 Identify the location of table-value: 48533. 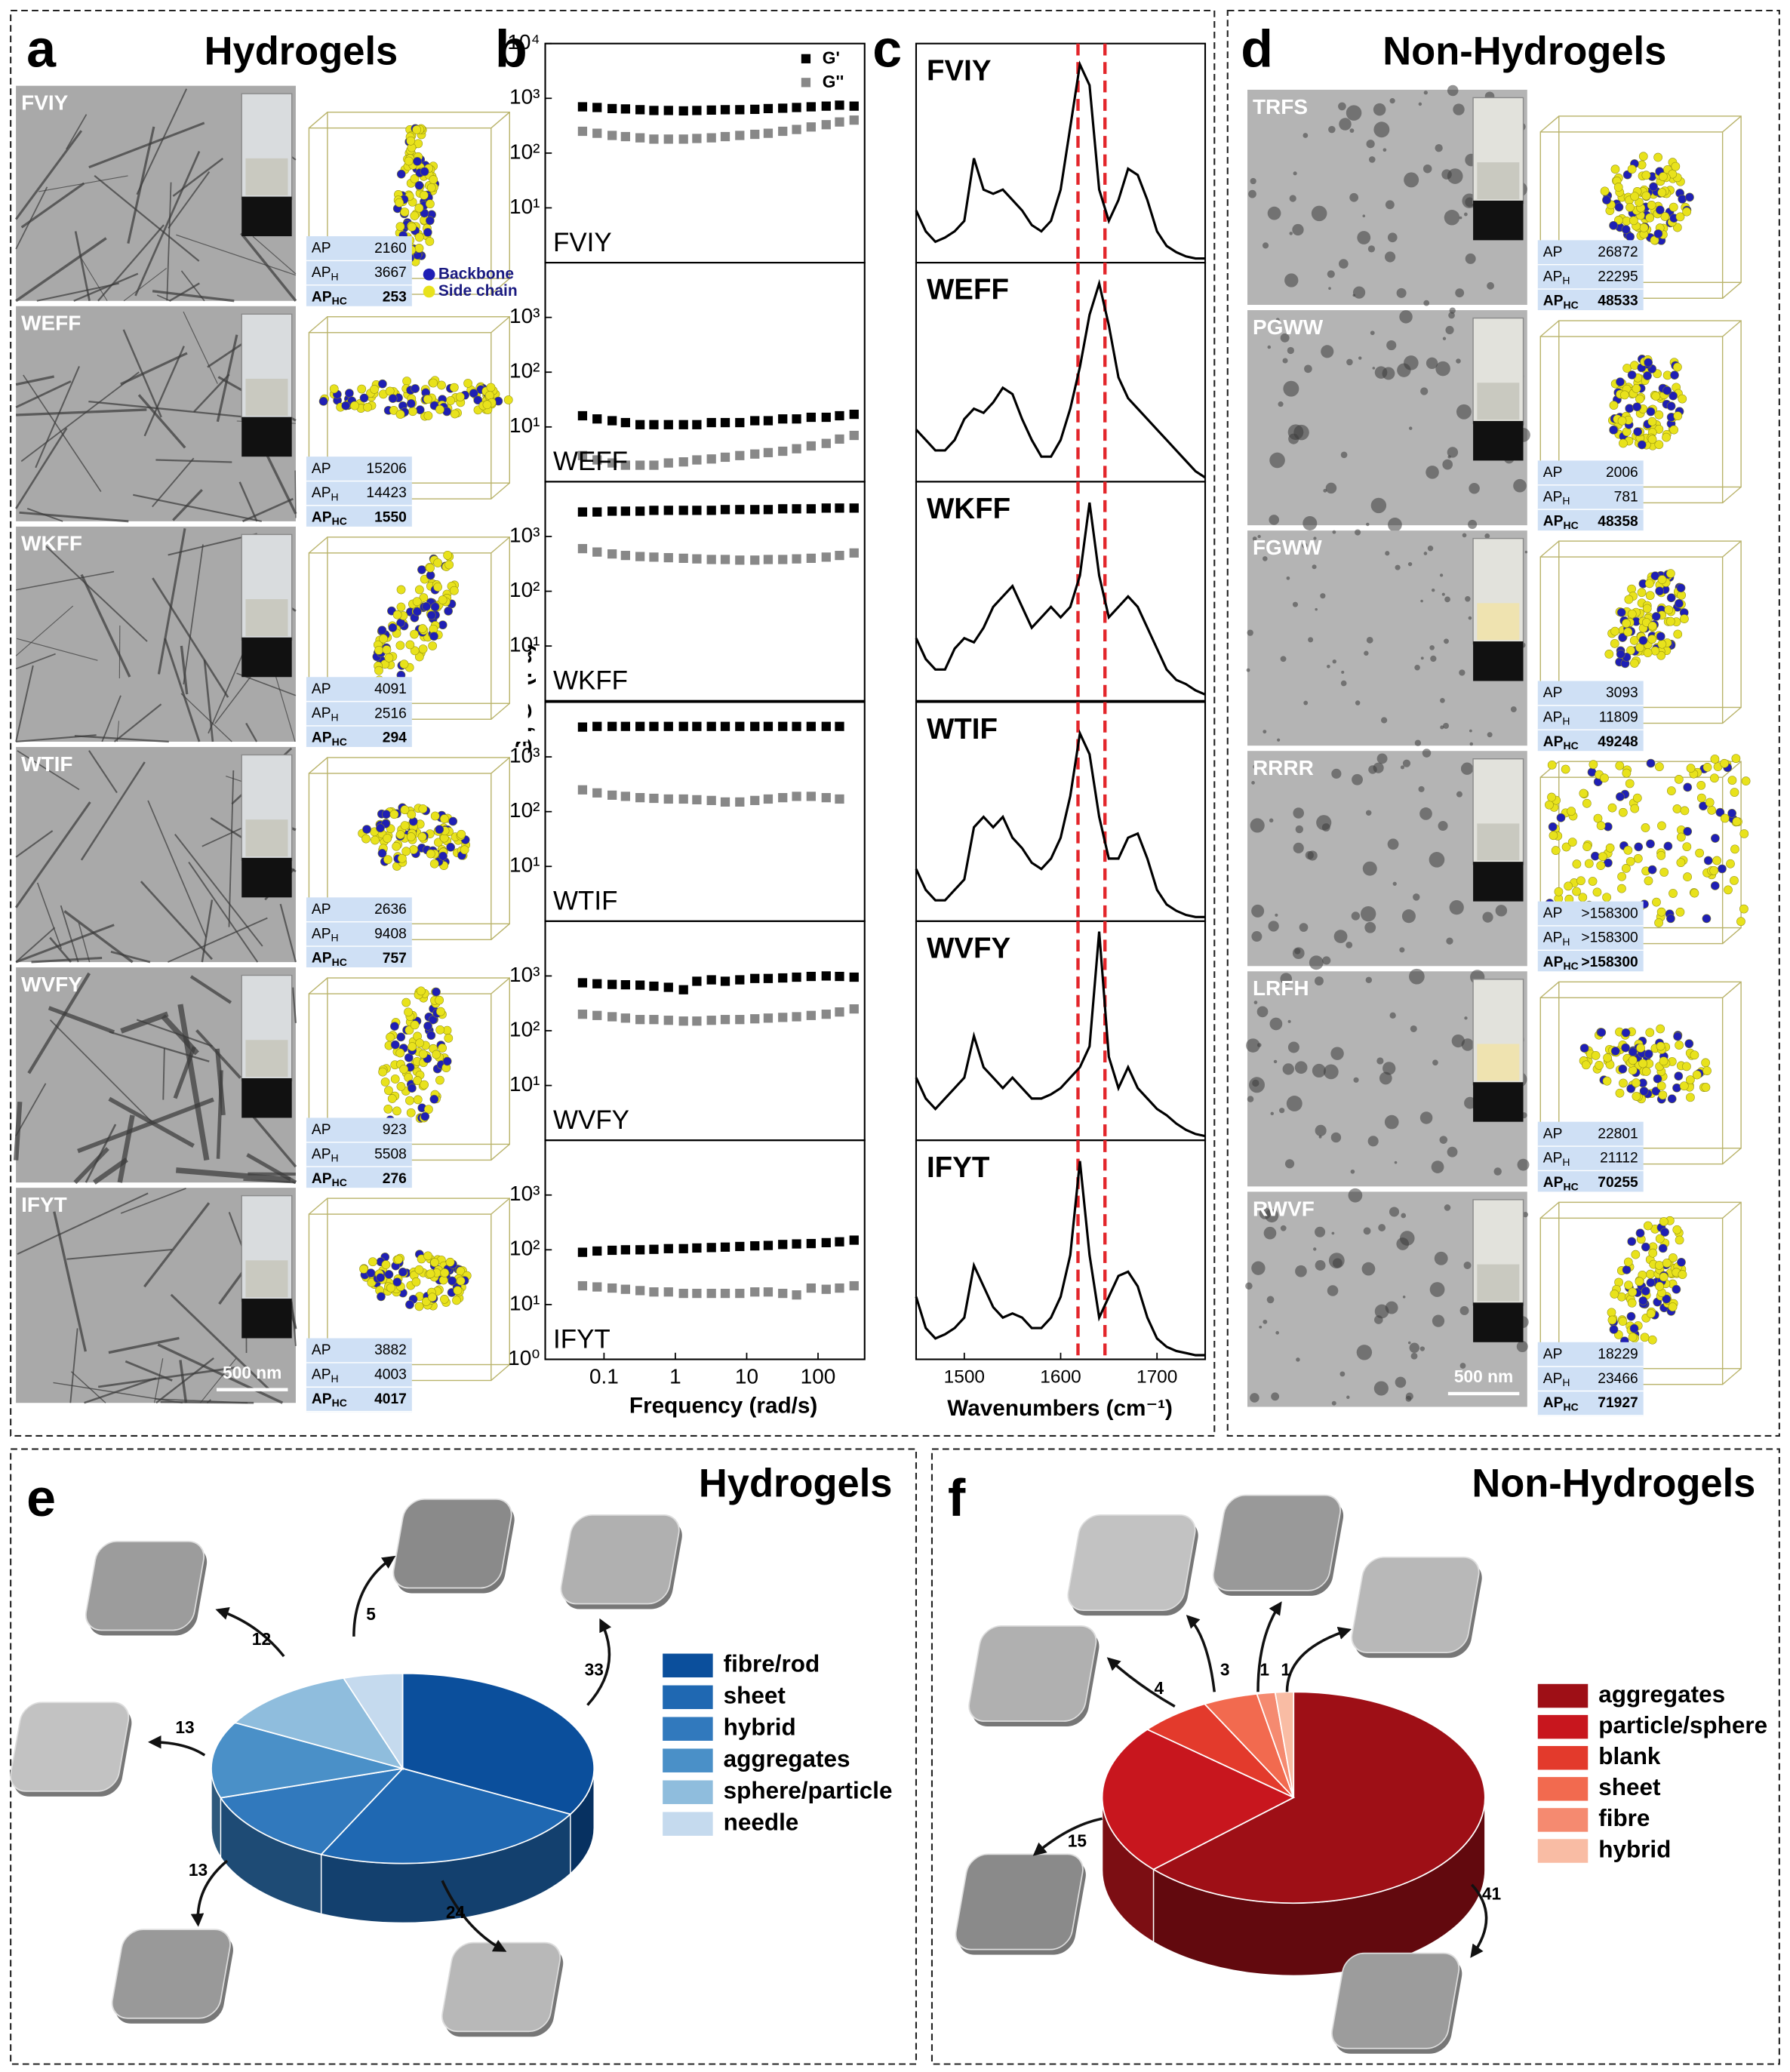
(1618, 301).